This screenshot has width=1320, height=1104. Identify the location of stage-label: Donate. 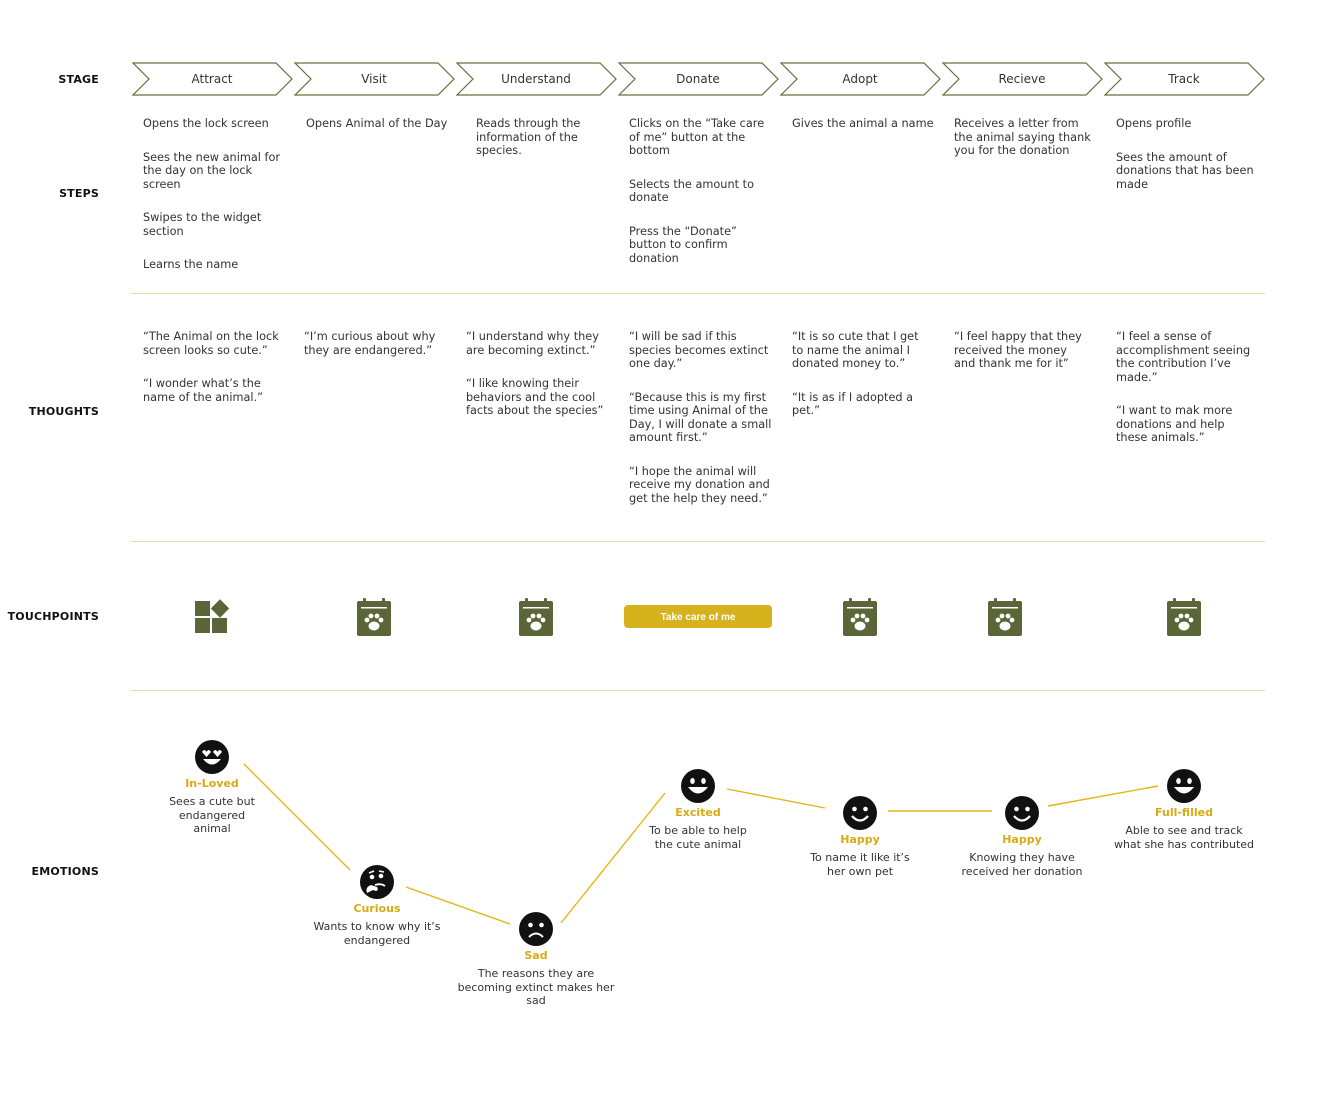
(698, 79).